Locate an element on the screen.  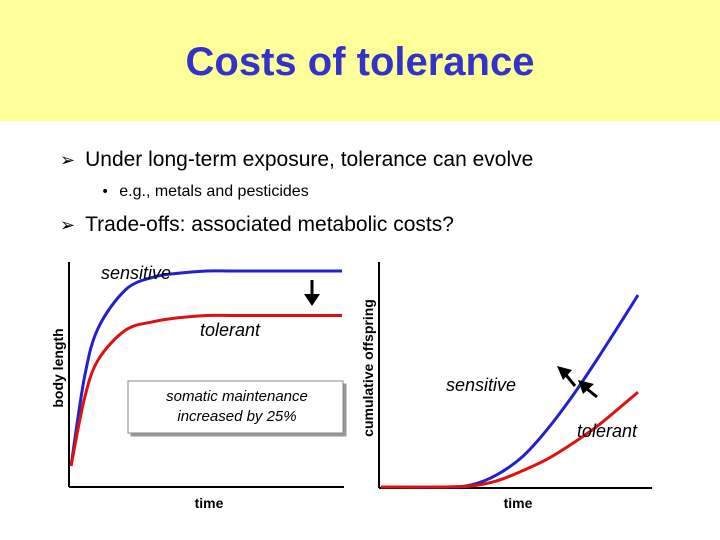
up-arrow-tolerant-icon is located at coordinates (592, 393).